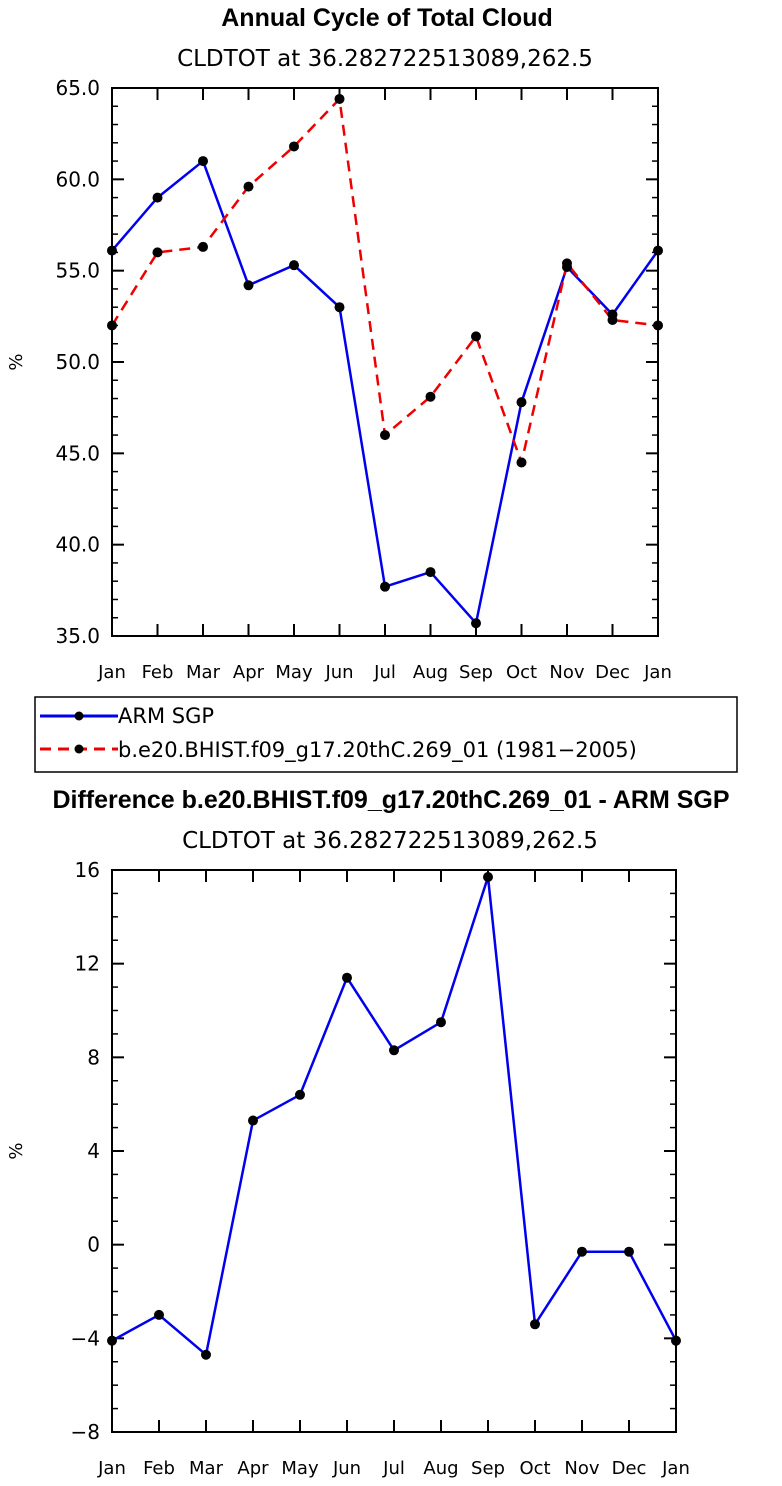  I want to click on legend-box, so click(386, 734).